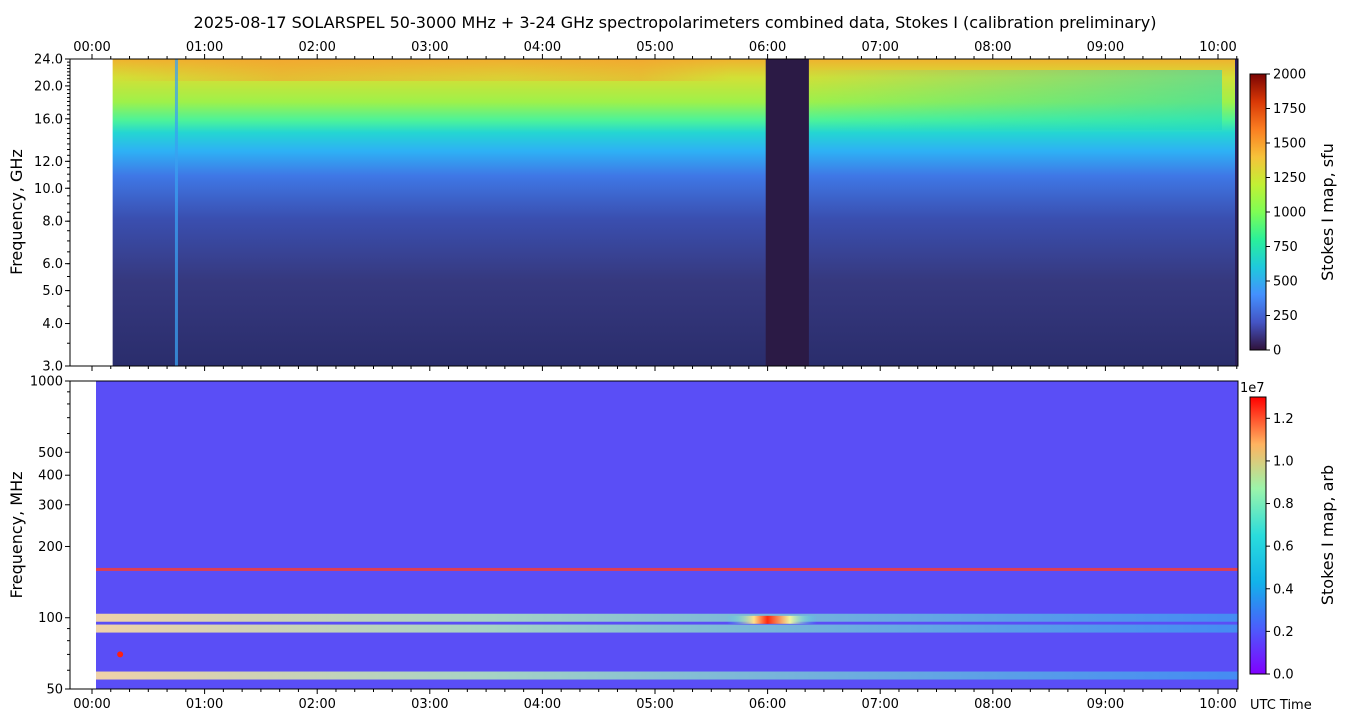 The image size is (1350, 725). I want to click on top-colorbar-label: Stokes I map, sfu, so click(1327, 212).